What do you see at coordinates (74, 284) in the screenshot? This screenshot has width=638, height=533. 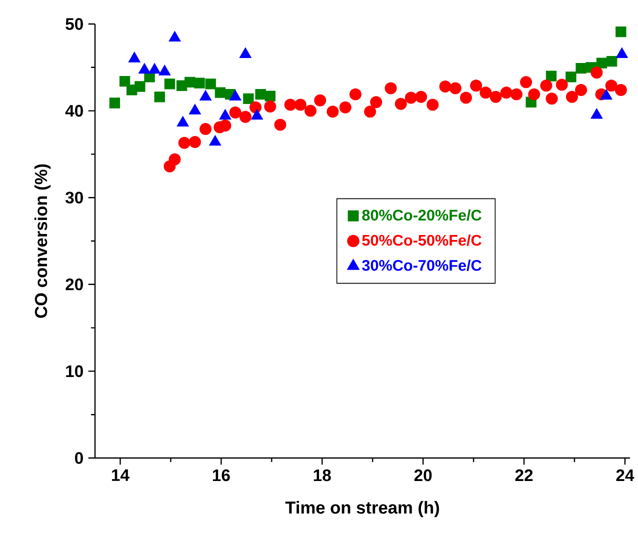 I see `y-tick-label: 20` at bounding box center [74, 284].